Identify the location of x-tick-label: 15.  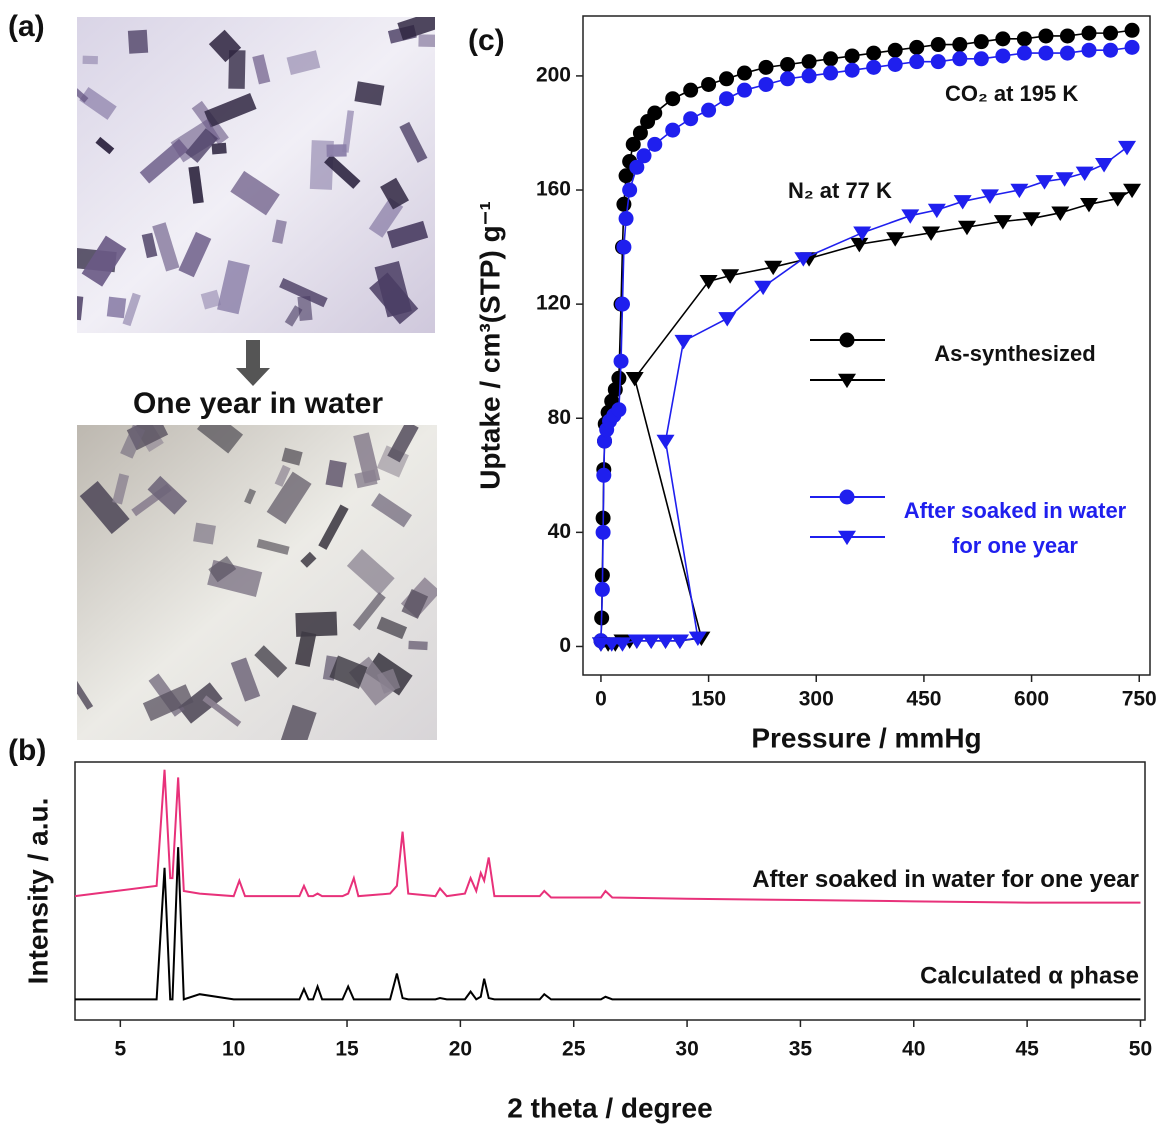
(347, 1049).